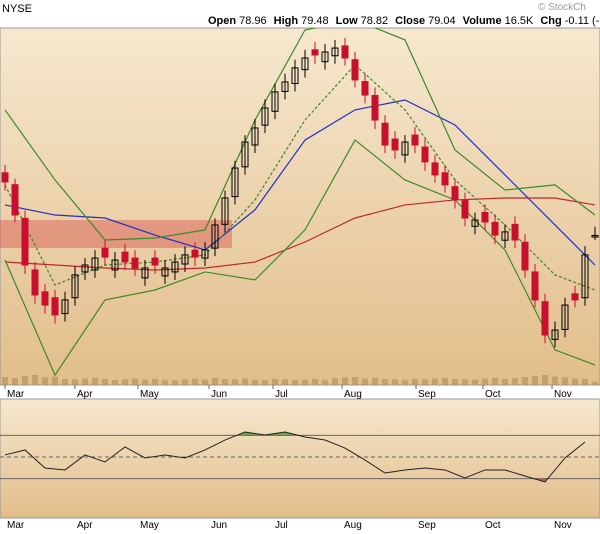 The height and width of the screenshot is (534, 600). I want to click on quote-label: Close, so click(410, 21).